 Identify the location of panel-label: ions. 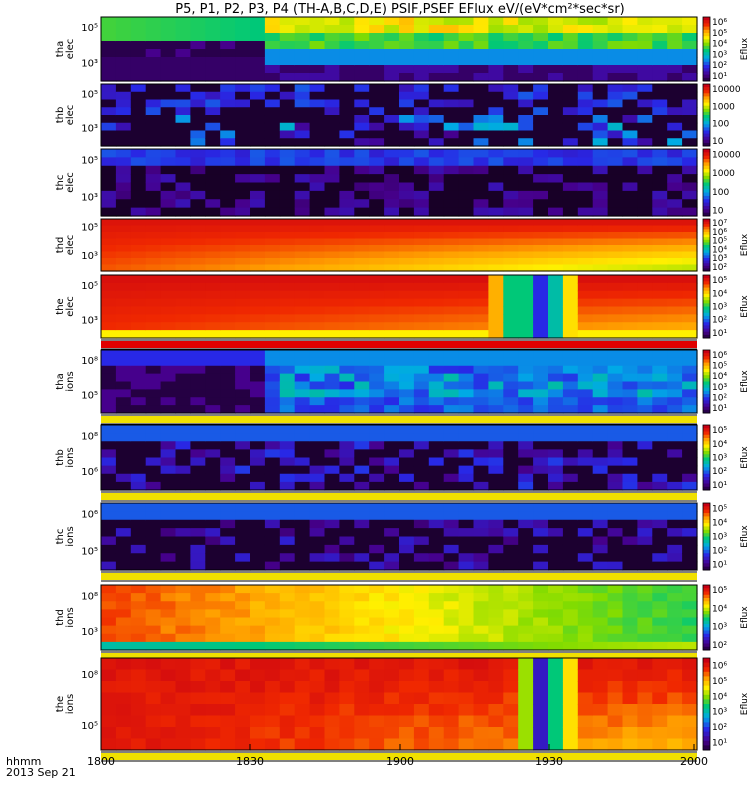
(70, 704).